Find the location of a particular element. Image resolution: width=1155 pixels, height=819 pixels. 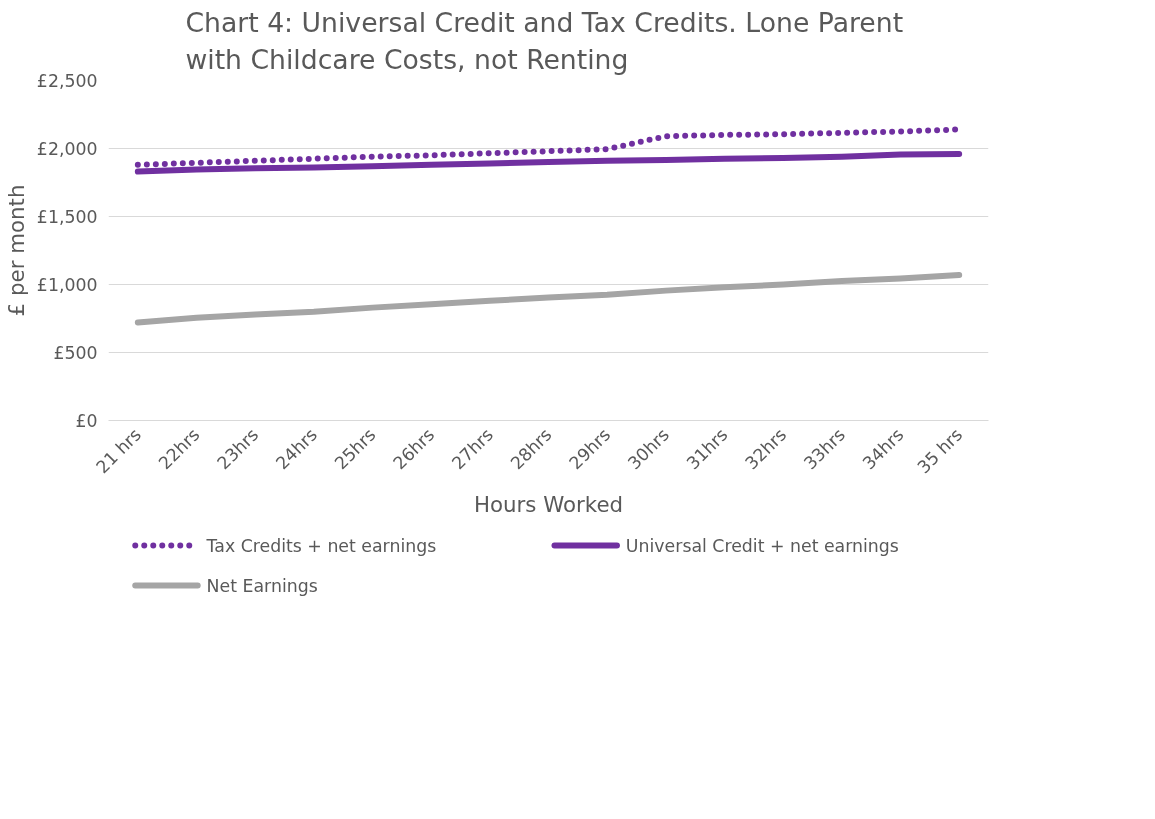

y-tick-label: £500 is located at coordinates (75, 352).